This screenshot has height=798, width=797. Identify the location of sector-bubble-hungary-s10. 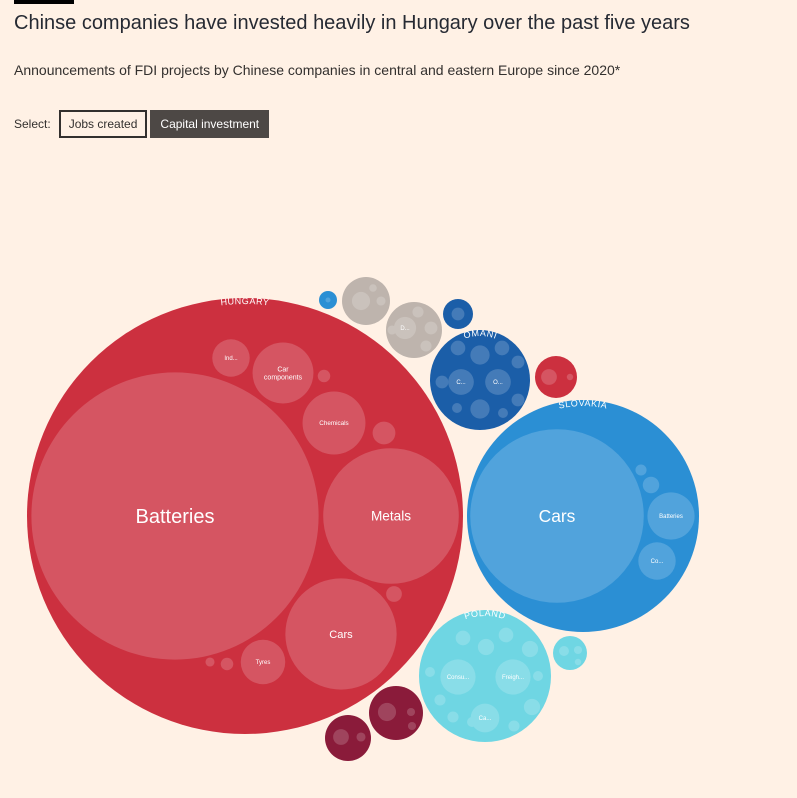
(227, 664).